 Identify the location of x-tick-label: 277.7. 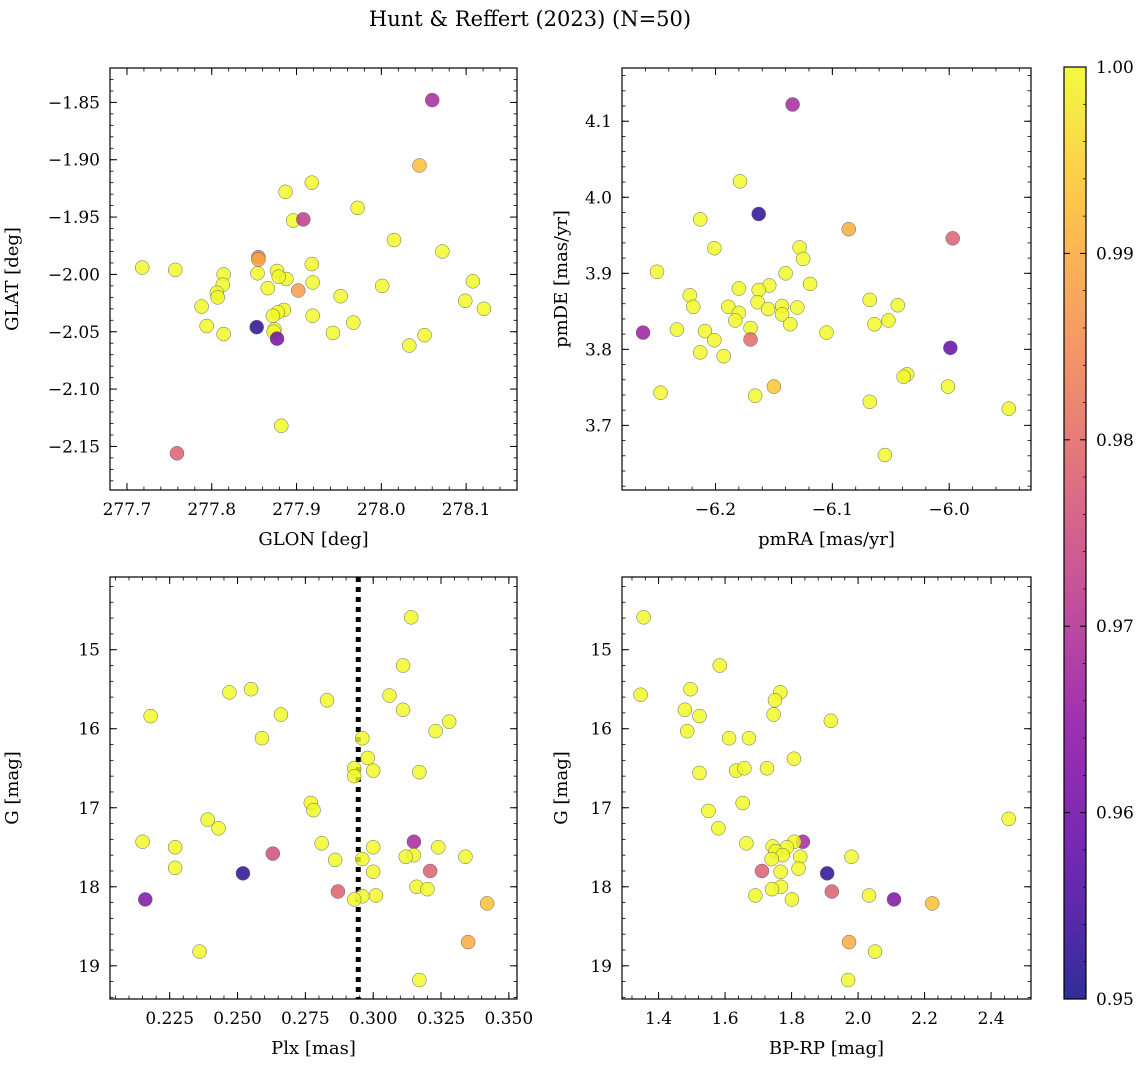
(127, 510).